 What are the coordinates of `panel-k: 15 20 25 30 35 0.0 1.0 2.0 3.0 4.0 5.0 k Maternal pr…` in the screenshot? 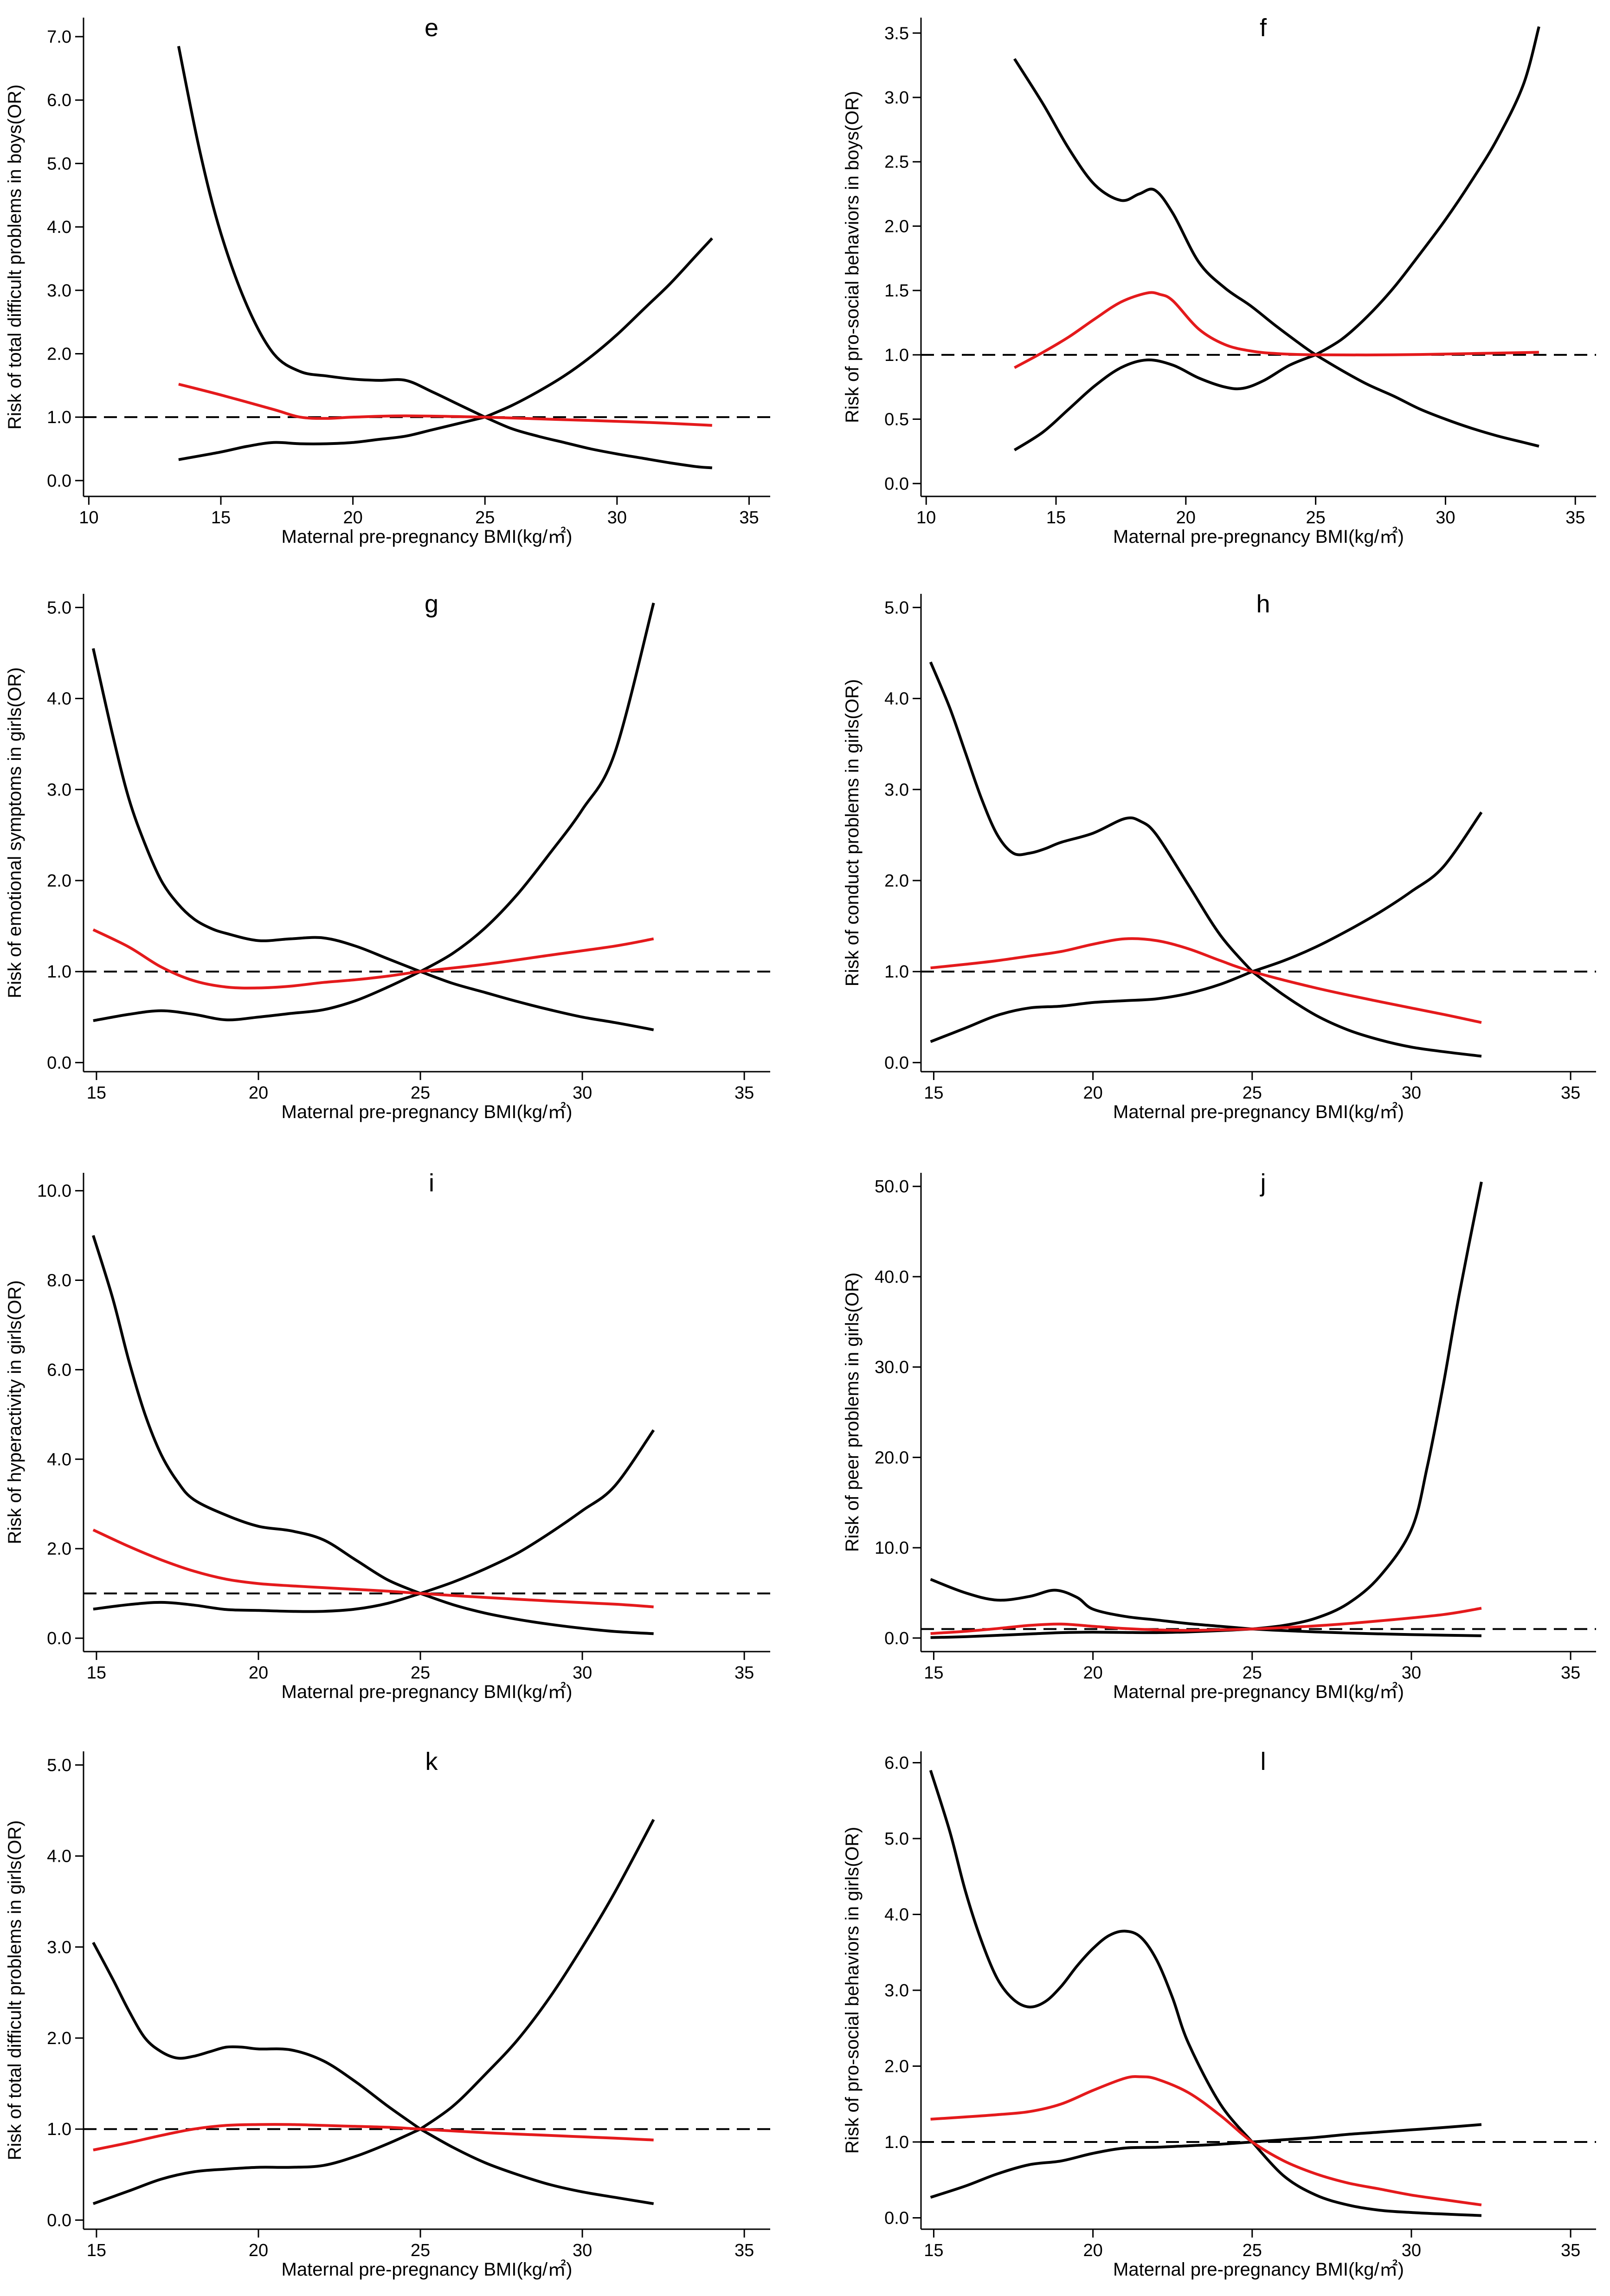 It's located at (388, 2014).